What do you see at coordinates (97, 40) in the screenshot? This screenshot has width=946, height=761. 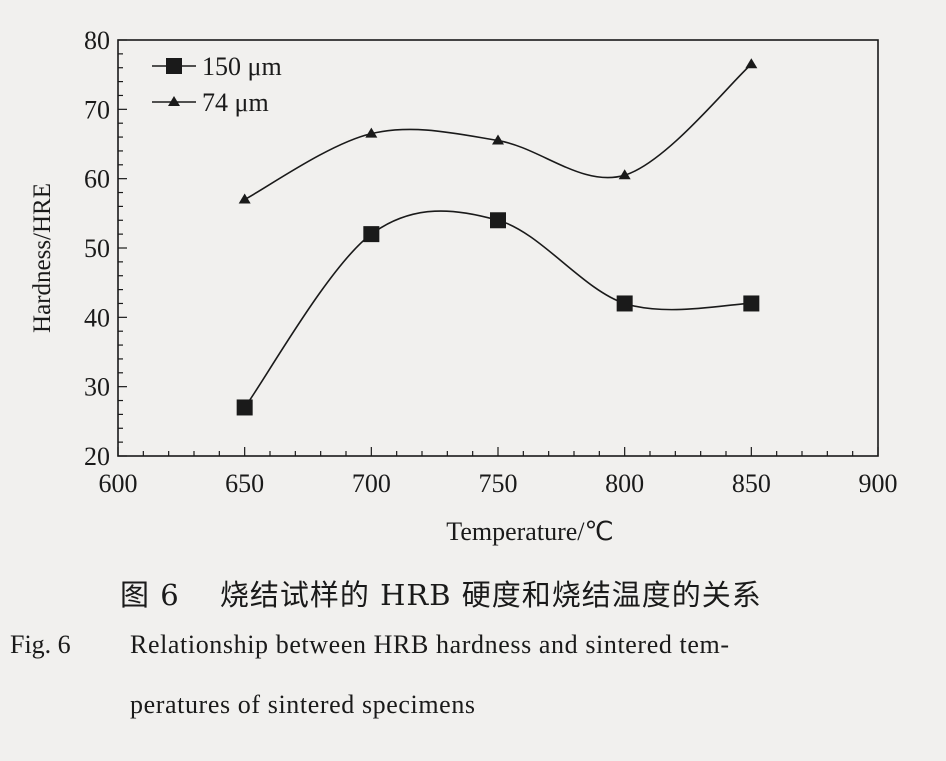 I see `y-tick-label: 80` at bounding box center [97, 40].